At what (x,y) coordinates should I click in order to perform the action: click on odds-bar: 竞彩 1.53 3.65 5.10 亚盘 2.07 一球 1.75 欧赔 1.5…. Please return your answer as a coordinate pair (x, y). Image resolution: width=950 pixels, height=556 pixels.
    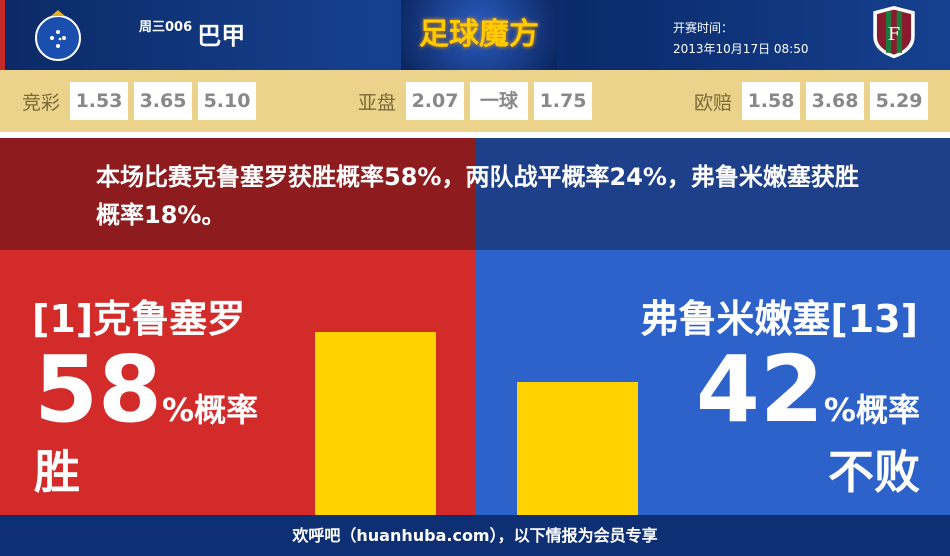
    Looking at the image, I should click on (475, 101).